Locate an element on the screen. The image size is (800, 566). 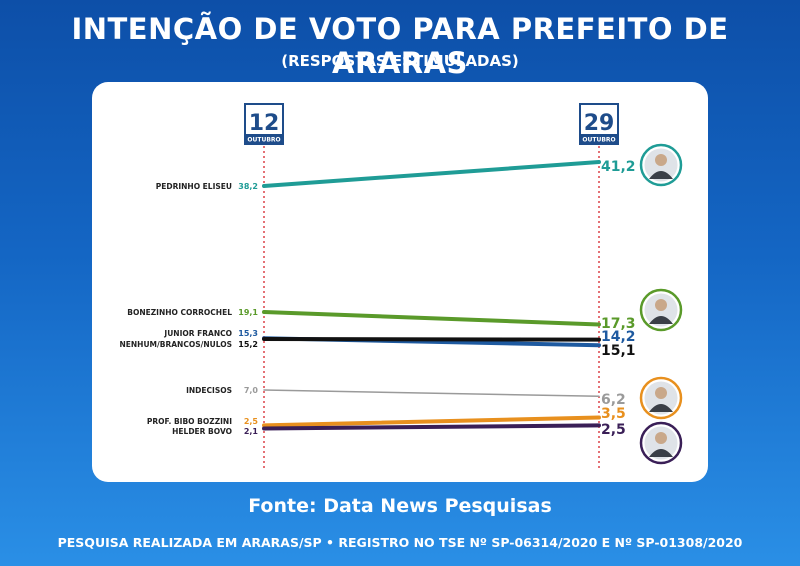
chart-title: INTENÇÃO DE VOTO PARA PREFEITO DE ARARAS is located at coordinates (400, 46).